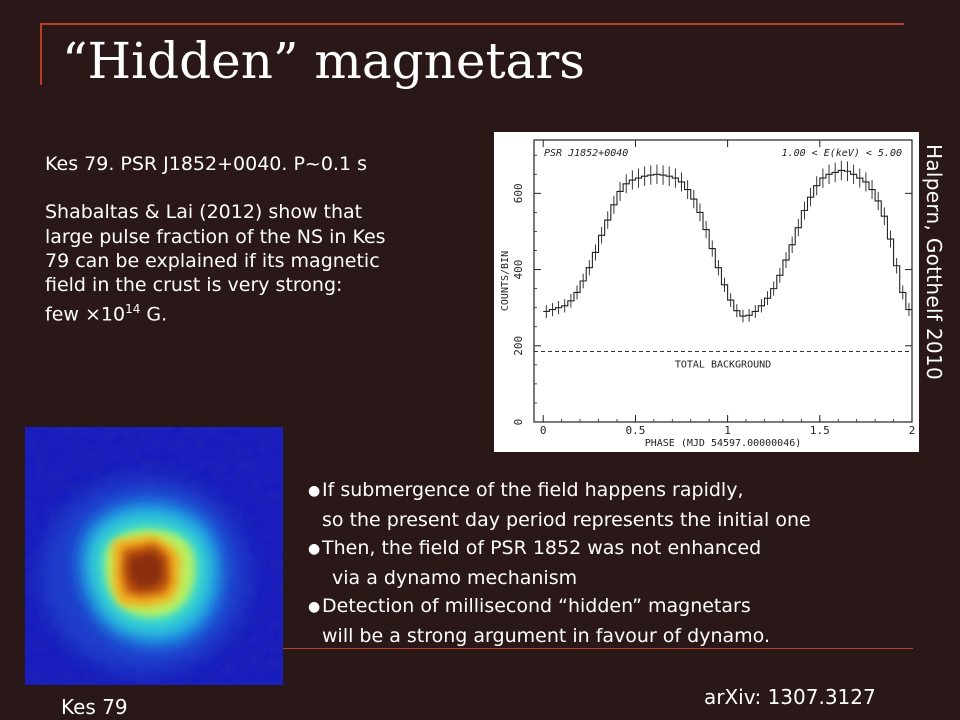 The height and width of the screenshot is (720, 960). I want to click on y-tick-label: 400, so click(518, 270).